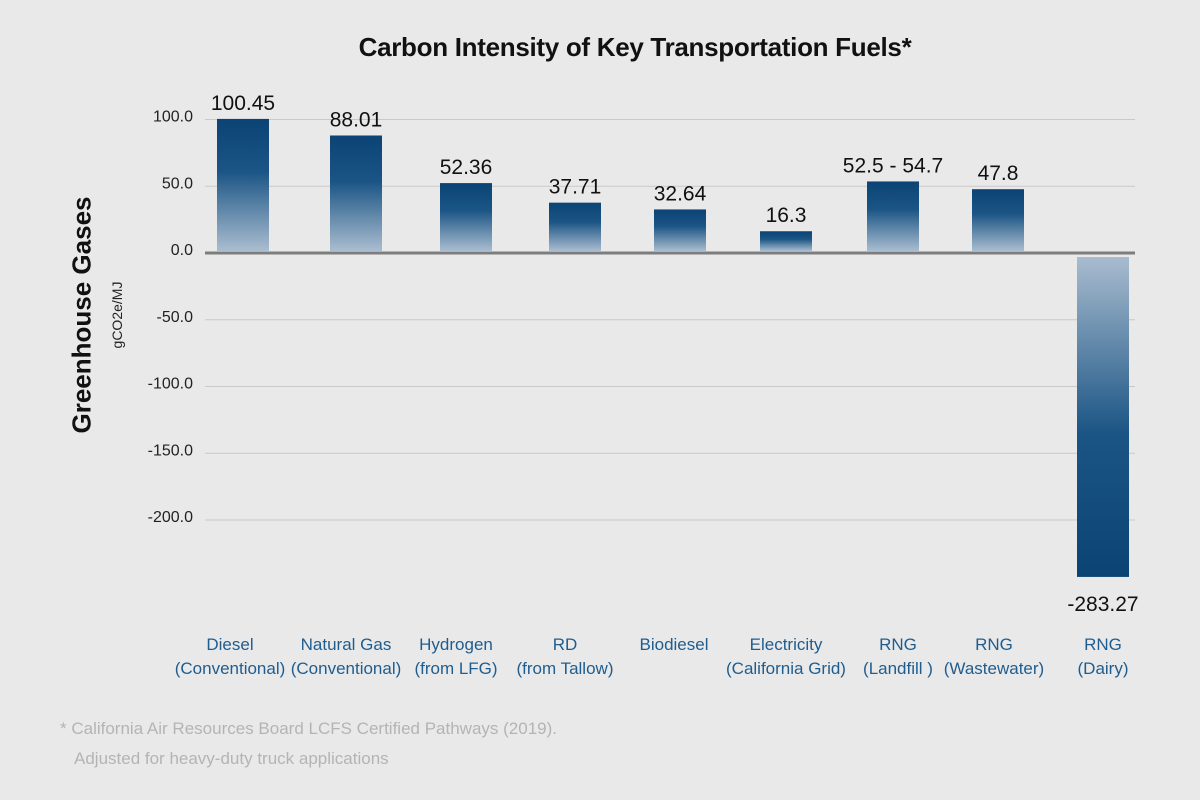  Describe the element at coordinates (674, 644) in the screenshot. I see `category-label: Biodiesel` at that location.